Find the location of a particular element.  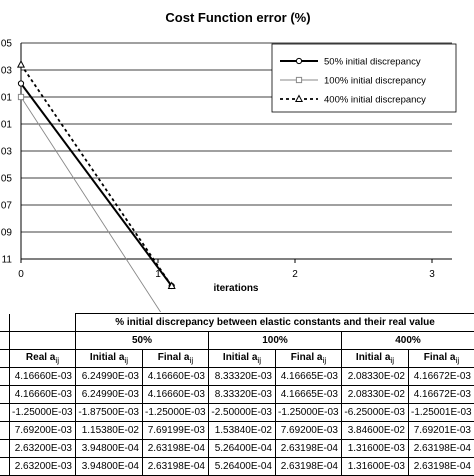

initial-value-cell: -2.50000E-03 is located at coordinates (242, 413).